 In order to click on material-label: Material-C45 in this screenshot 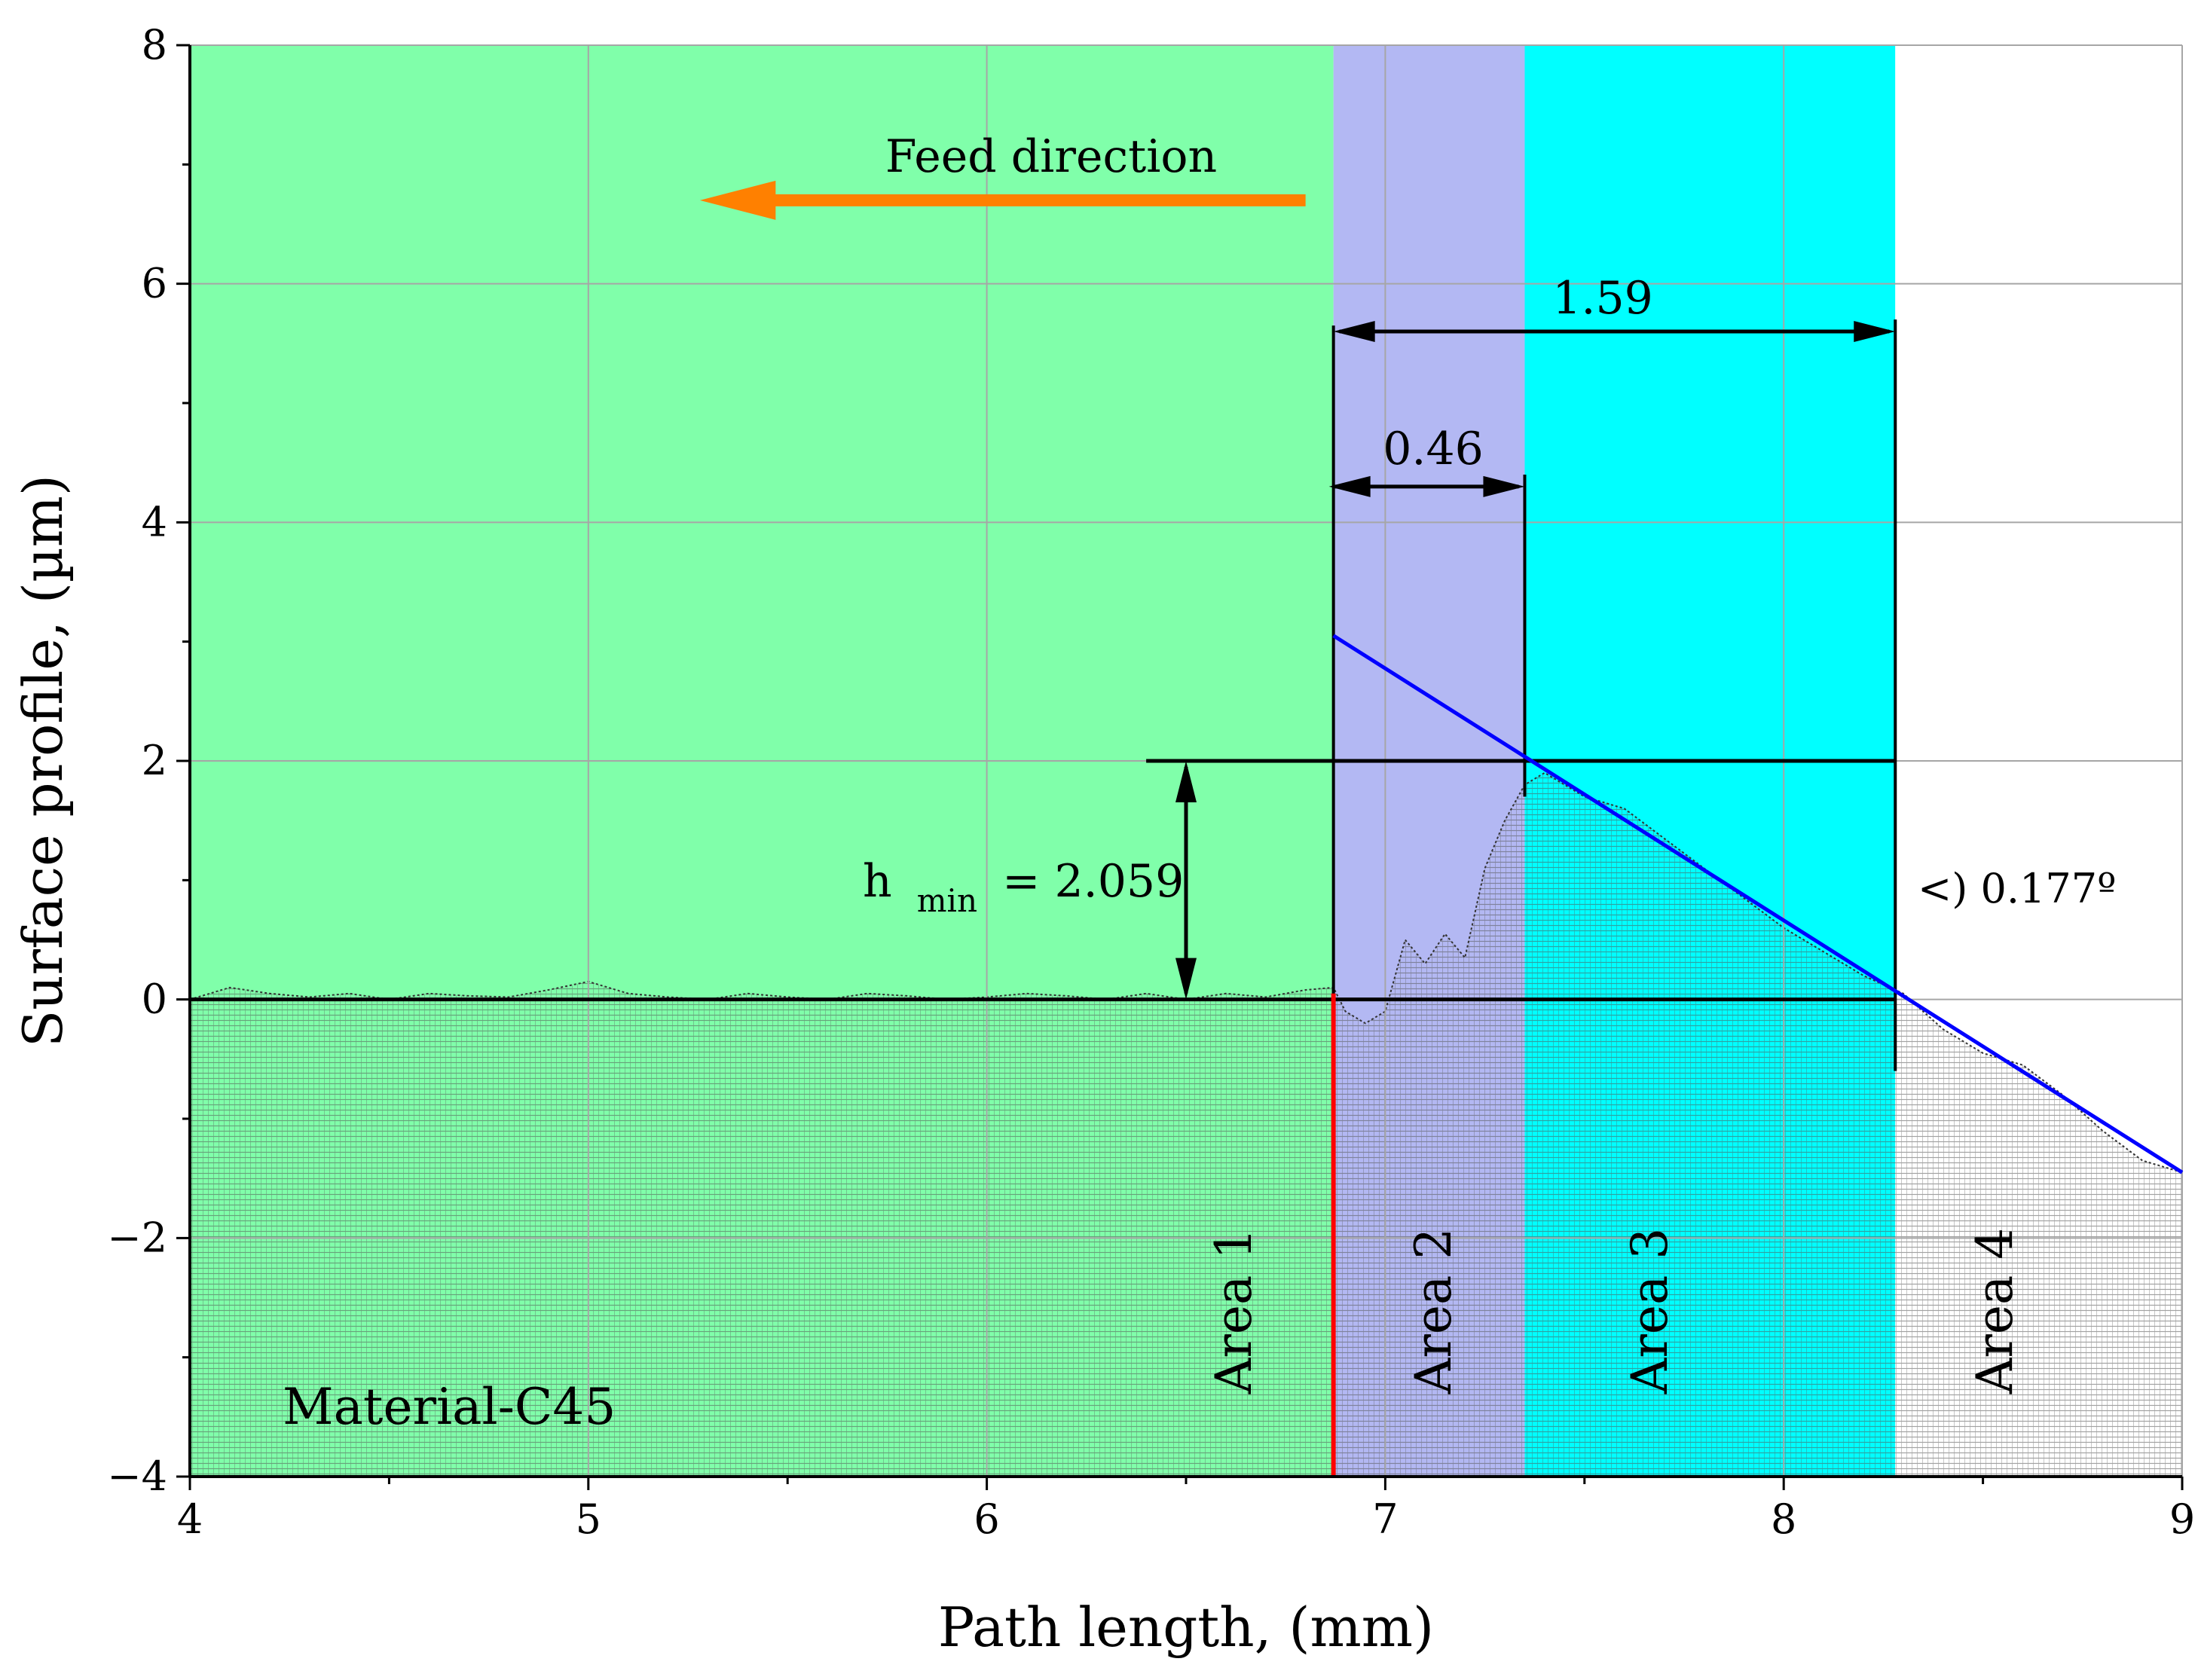, I will do `click(450, 1407)`.